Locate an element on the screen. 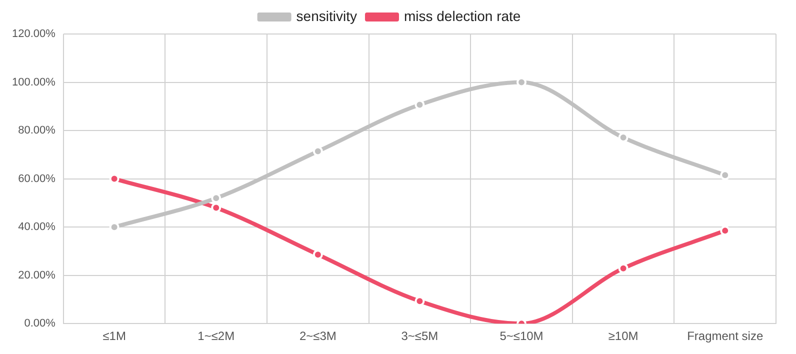 This screenshot has height=354, width=796. y-tick-label: 0.00% is located at coordinates (40, 324).